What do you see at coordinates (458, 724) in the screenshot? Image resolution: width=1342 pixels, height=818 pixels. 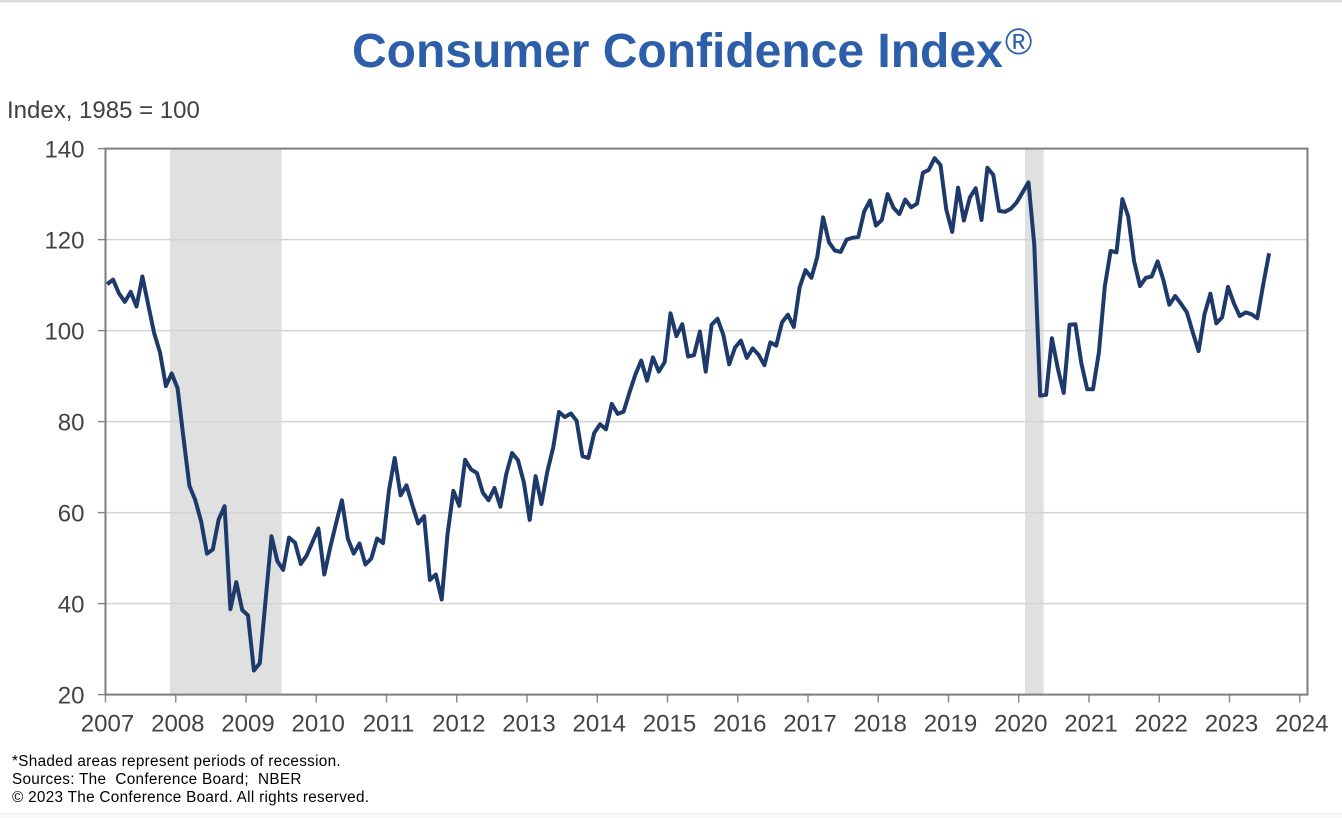 I see `svg-text: 2012` at bounding box center [458, 724].